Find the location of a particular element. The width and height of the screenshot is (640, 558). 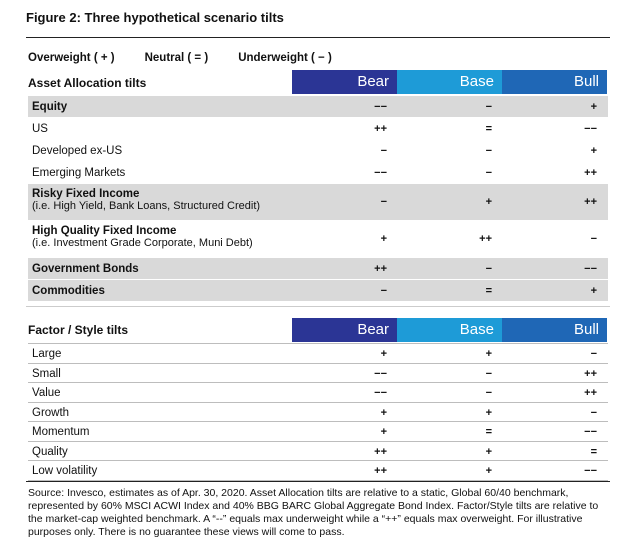

row-label: Commodities is located at coordinates (68, 291).